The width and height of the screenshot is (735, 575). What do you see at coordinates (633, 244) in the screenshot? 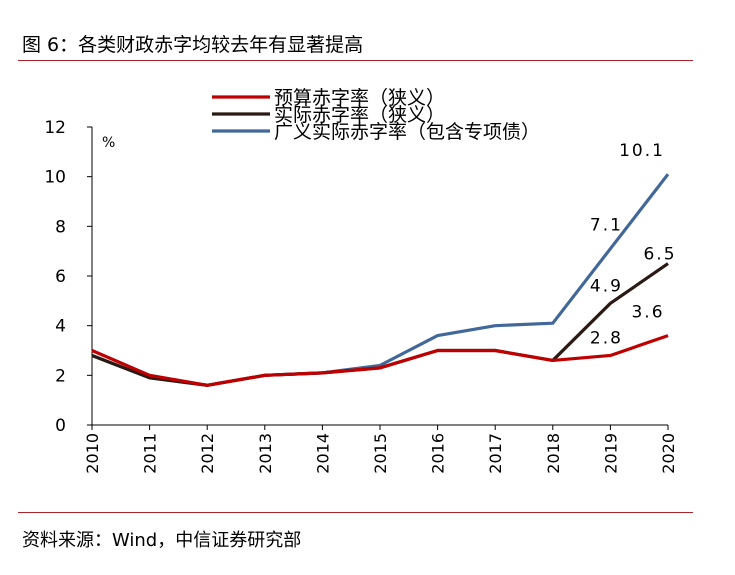
I see `data-labels: 2.8 3.6 4.9 6.5 7.1 10.1` at bounding box center [633, 244].